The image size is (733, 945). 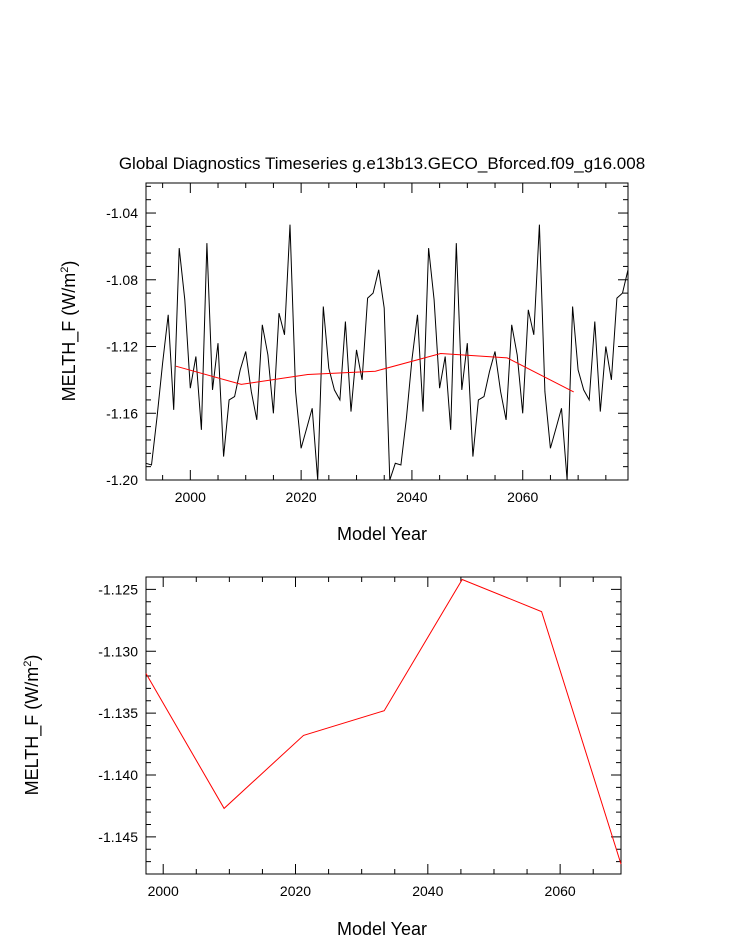 I want to click on top-x-tick-label: 2040, so click(x=411, y=497).